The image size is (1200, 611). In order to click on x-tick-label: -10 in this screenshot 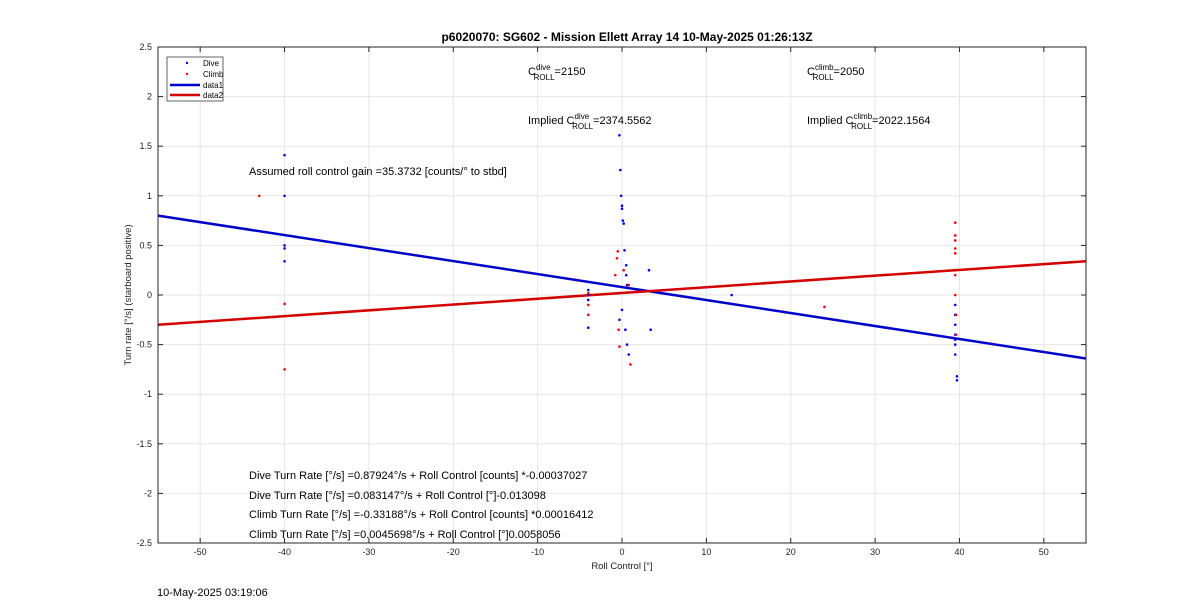, I will do `click(537, 552)`.